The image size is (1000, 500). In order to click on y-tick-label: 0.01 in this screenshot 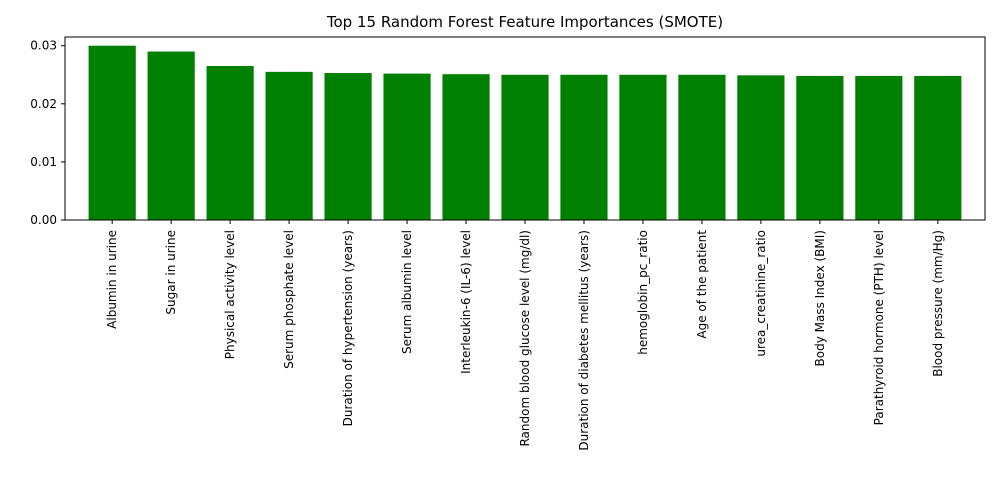, I will do `click(43, 162)`.